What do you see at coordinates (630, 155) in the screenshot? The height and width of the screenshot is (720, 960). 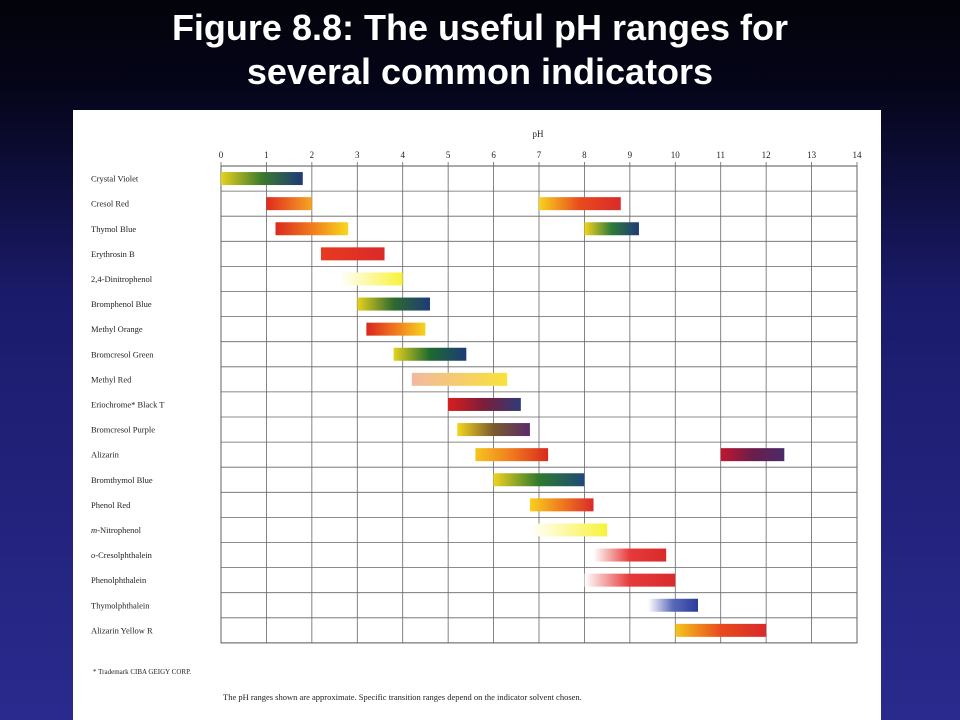 I see `x-tick-label: 9` at bounding box center [630, 155].